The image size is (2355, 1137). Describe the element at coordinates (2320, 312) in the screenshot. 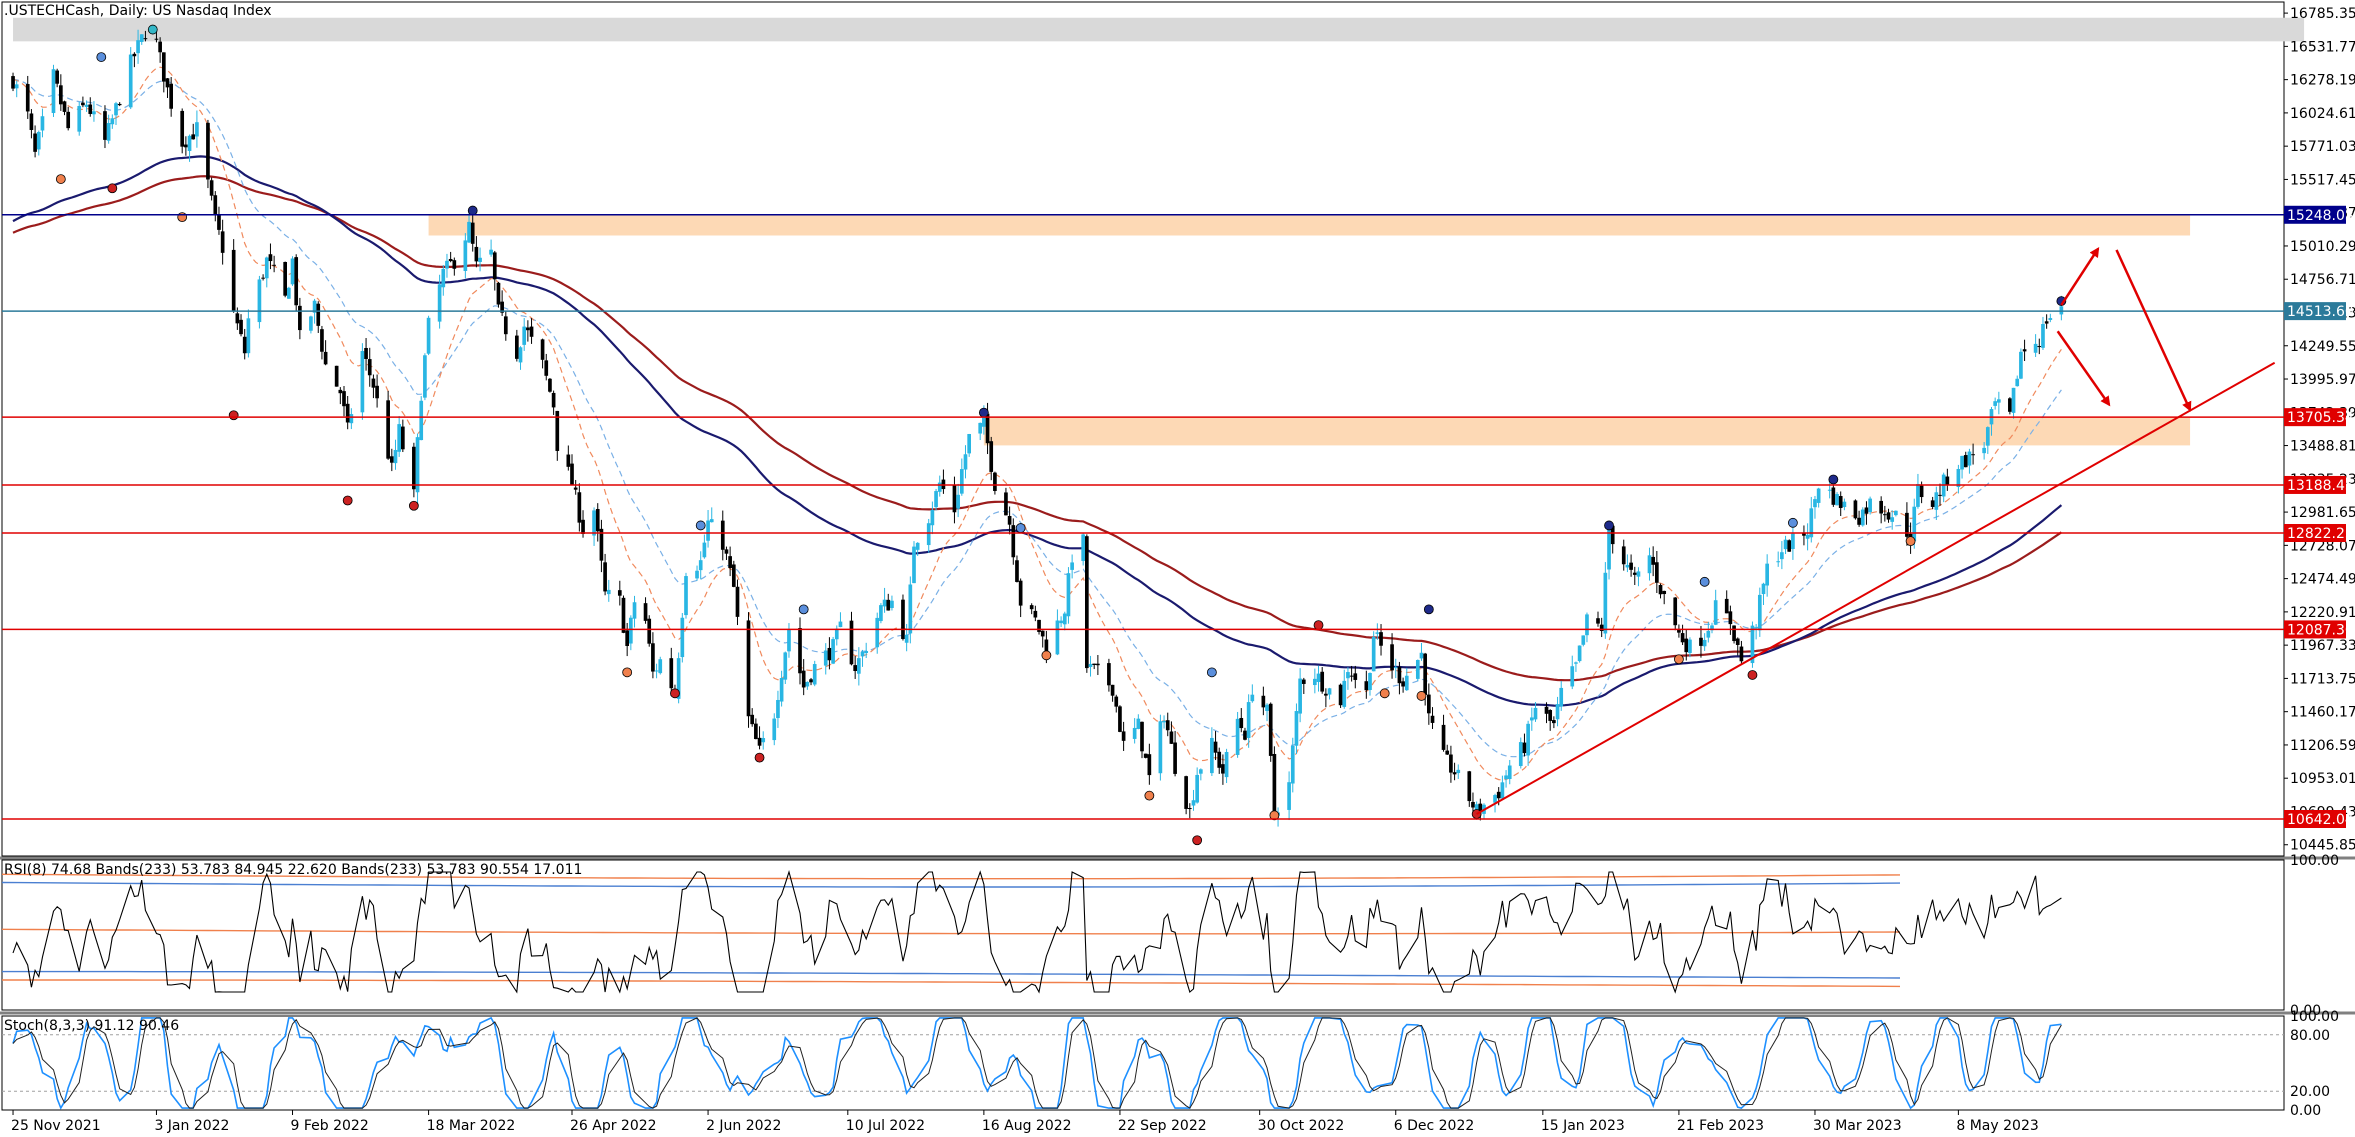

I see `price-tag-label: 14513.60` at that location.